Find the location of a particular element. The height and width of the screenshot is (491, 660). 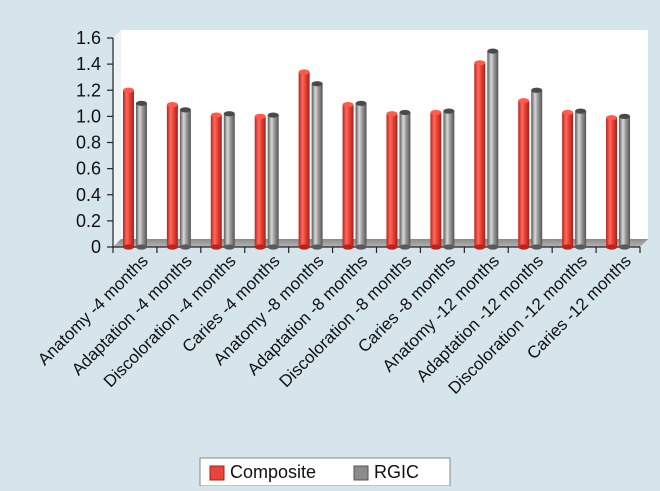

y-axis-ticks: 0 0.2 0.4 0.6 0.8 1.0 1.2 1.4 1.6 is located at coordinates (94, 142).